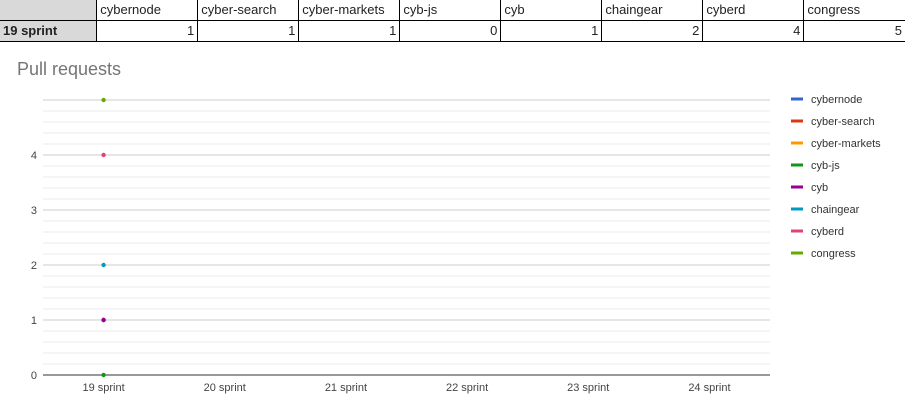 The height and width of the screenshot is (409, 905). I want to click on legend-label-cyber-search: cyber-search, so click(843, 122).